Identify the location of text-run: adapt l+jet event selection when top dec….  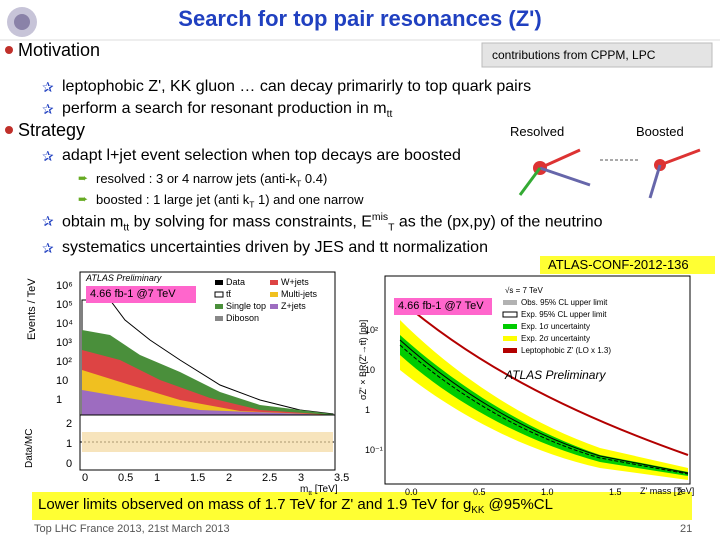
(261, 155).